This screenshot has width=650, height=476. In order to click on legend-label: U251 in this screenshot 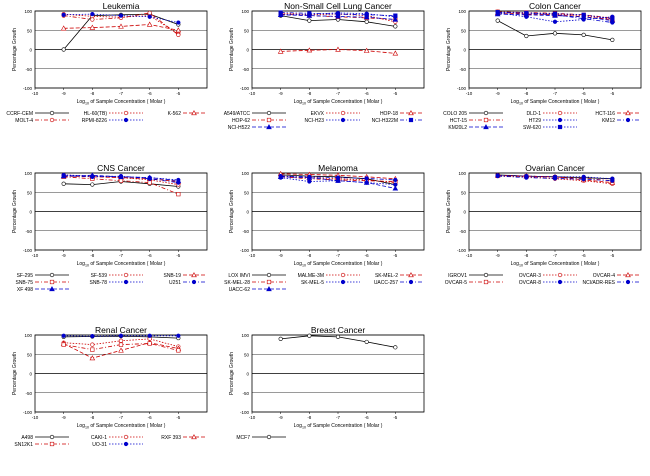, I will do `click(175, 283)`.